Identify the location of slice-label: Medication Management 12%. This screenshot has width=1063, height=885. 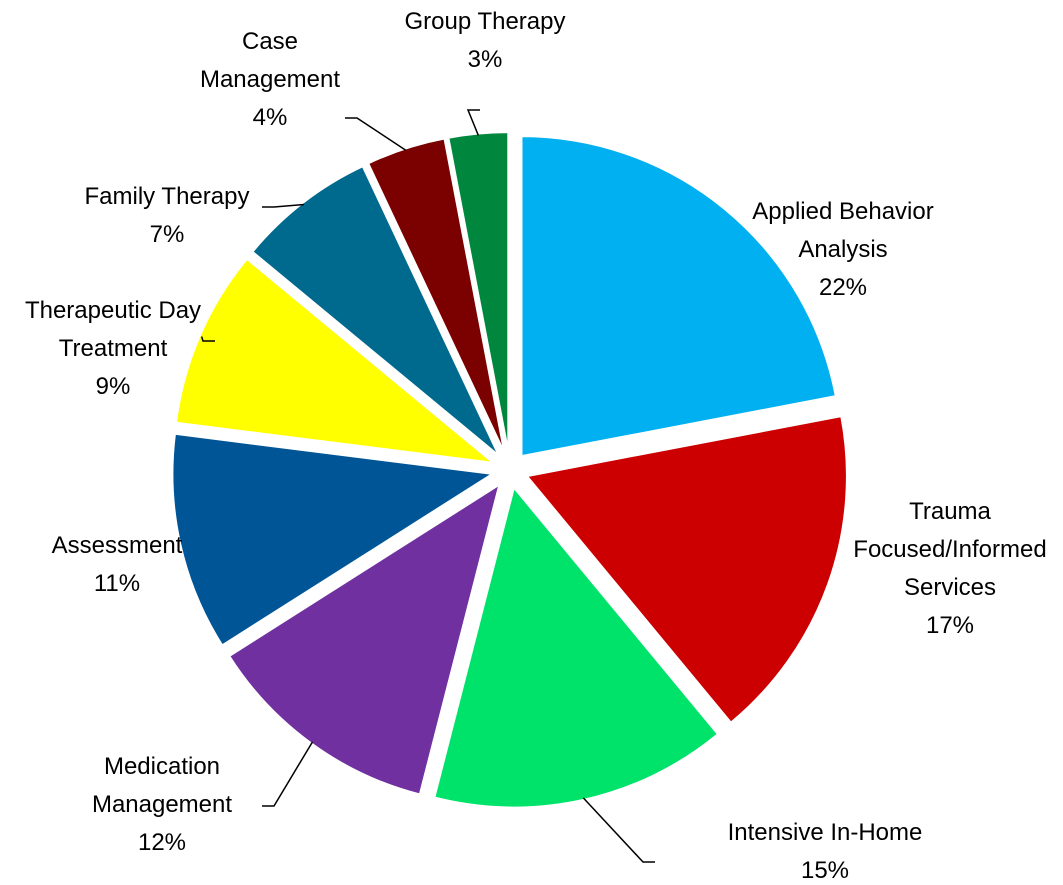
(162, 805).